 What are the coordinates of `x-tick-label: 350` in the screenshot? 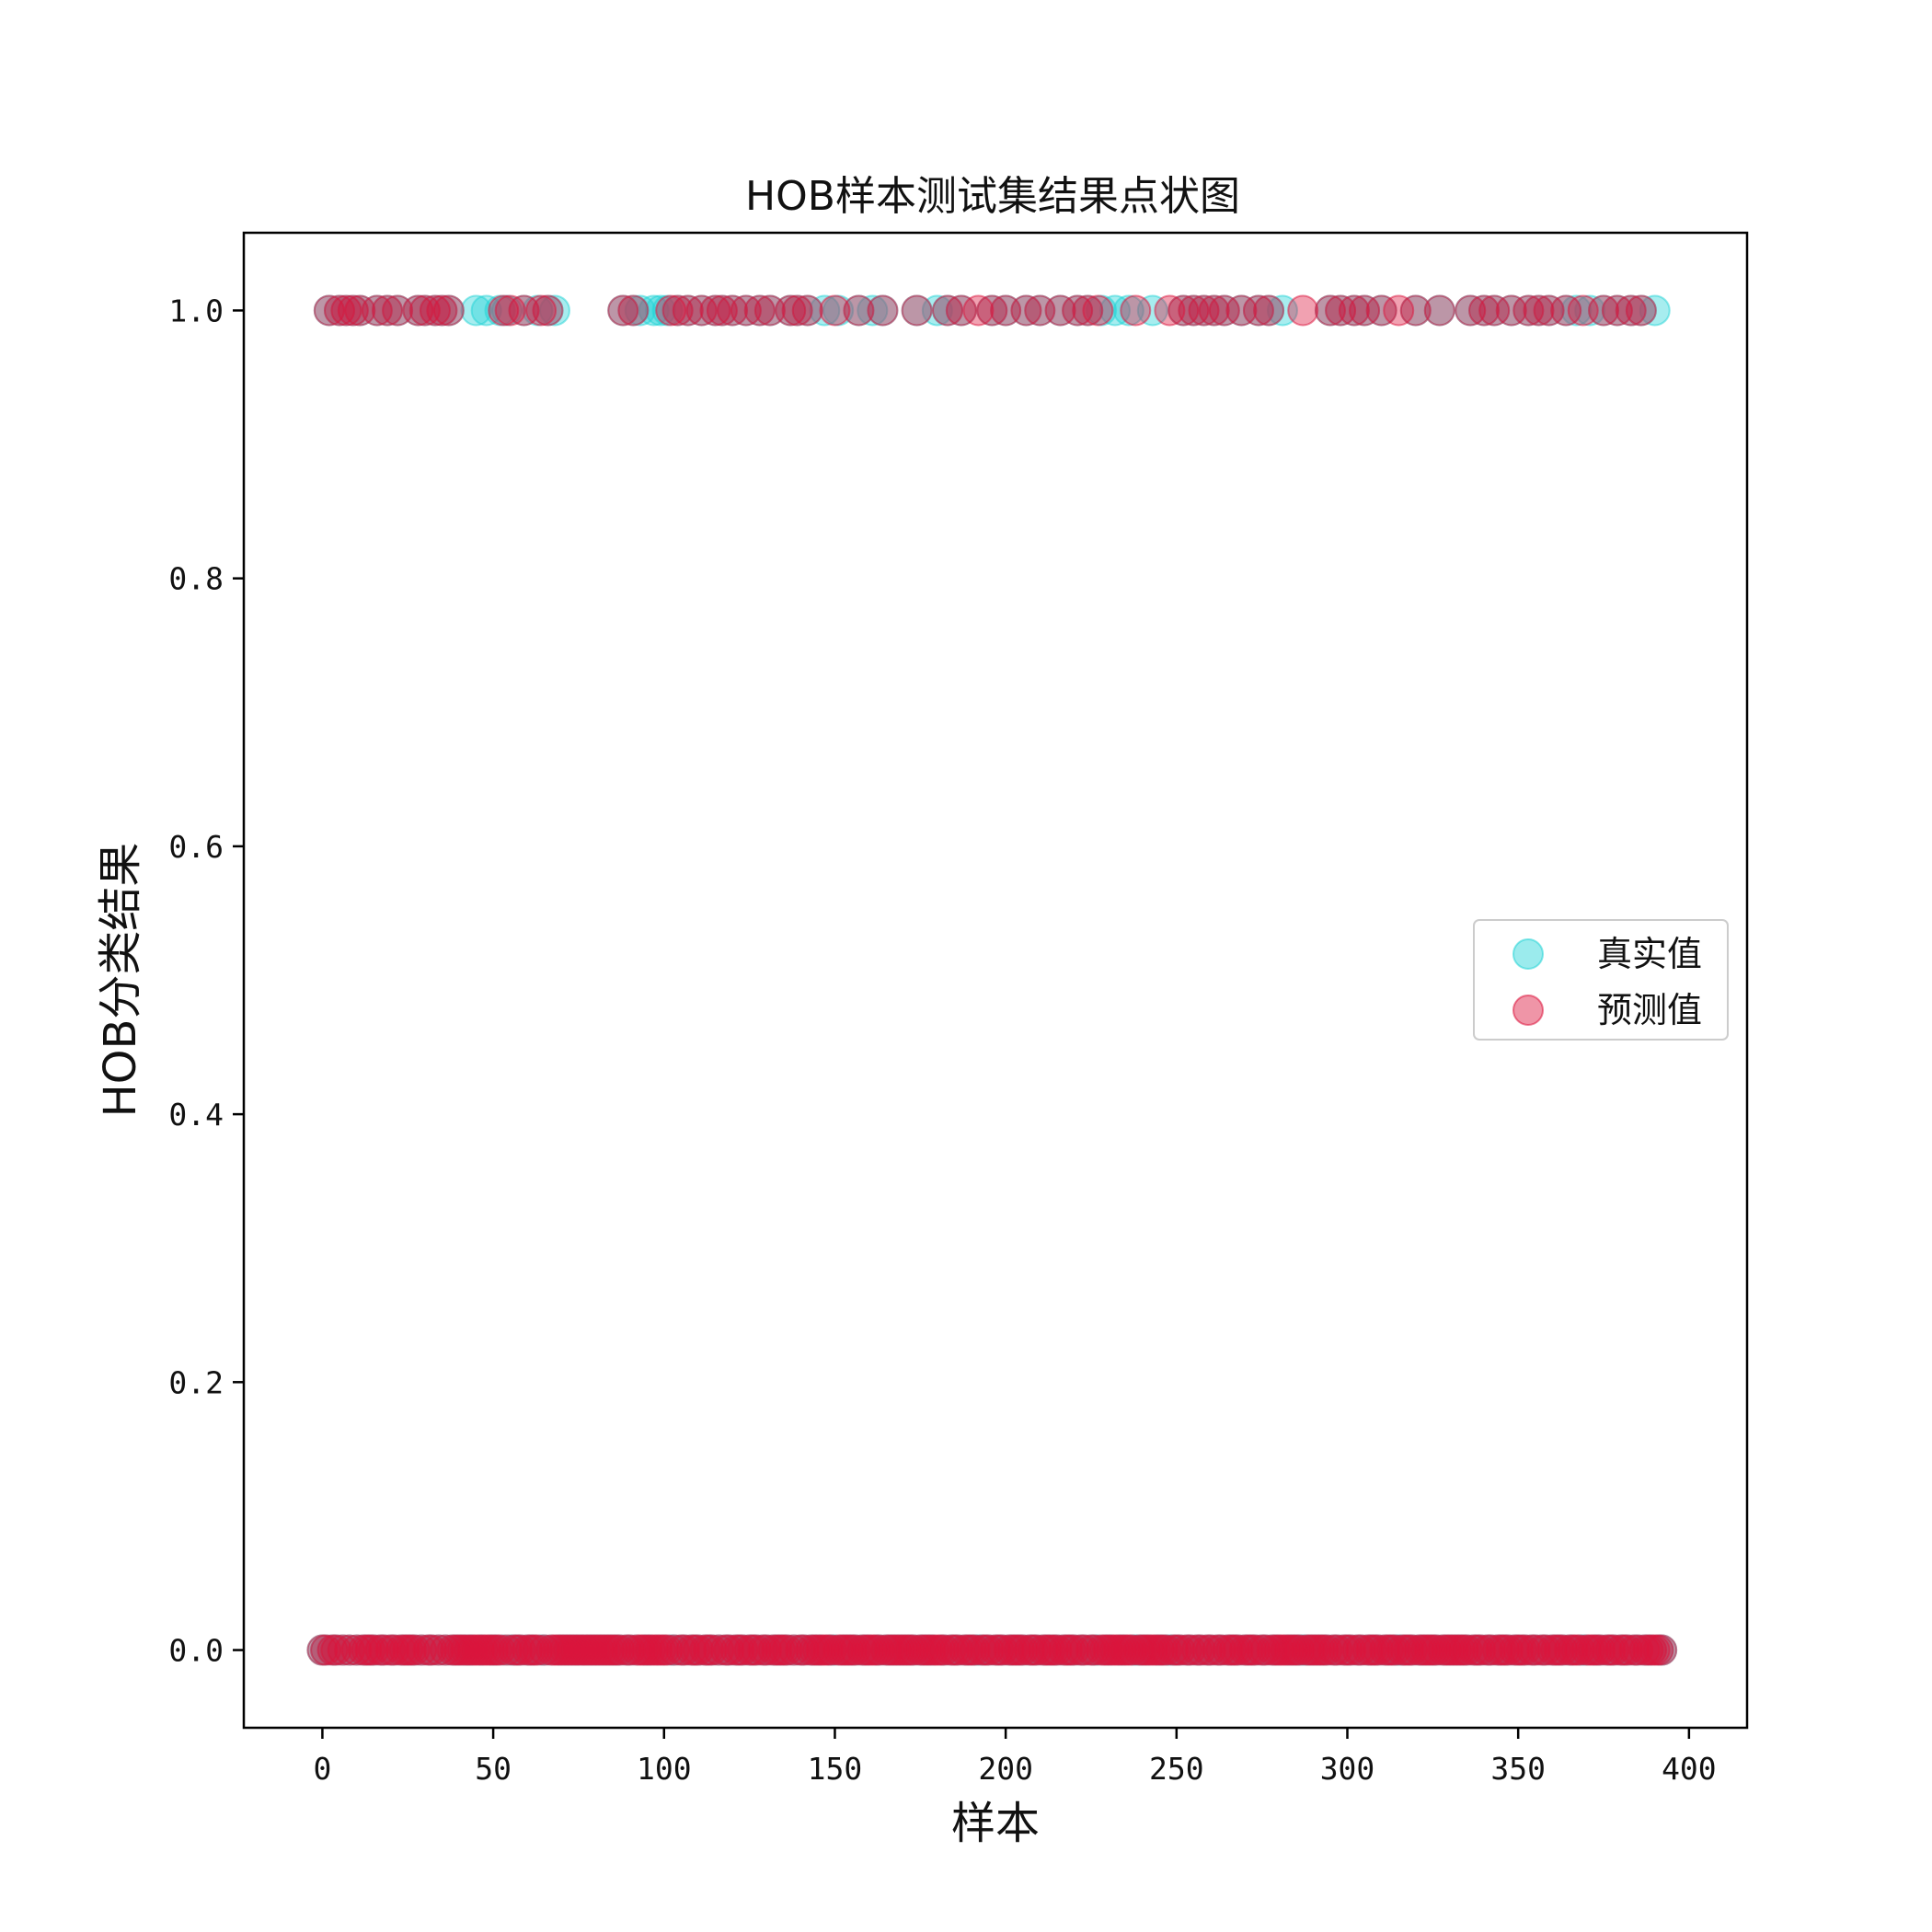 It's located at (1518, 1769).